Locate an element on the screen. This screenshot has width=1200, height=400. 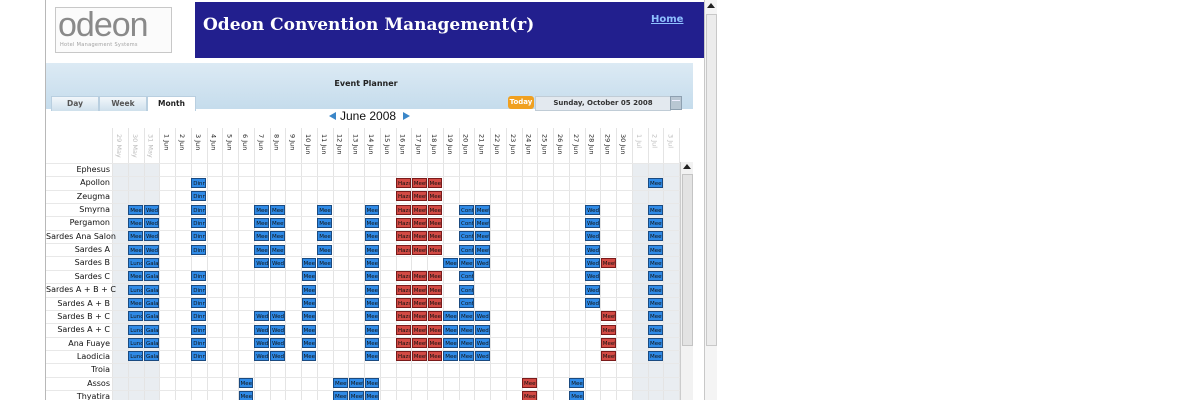
day-column-header: 5 Jun is located at coordinates (229, 148).